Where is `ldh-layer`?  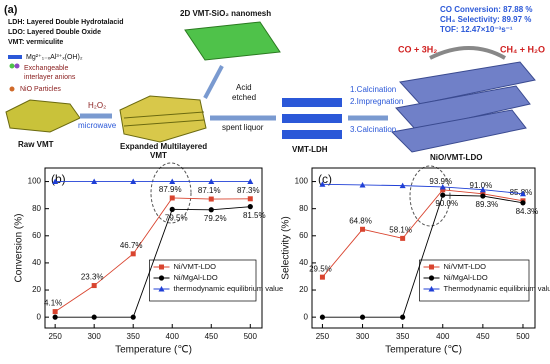
ldh-layer is located at coordinates (312, 102).